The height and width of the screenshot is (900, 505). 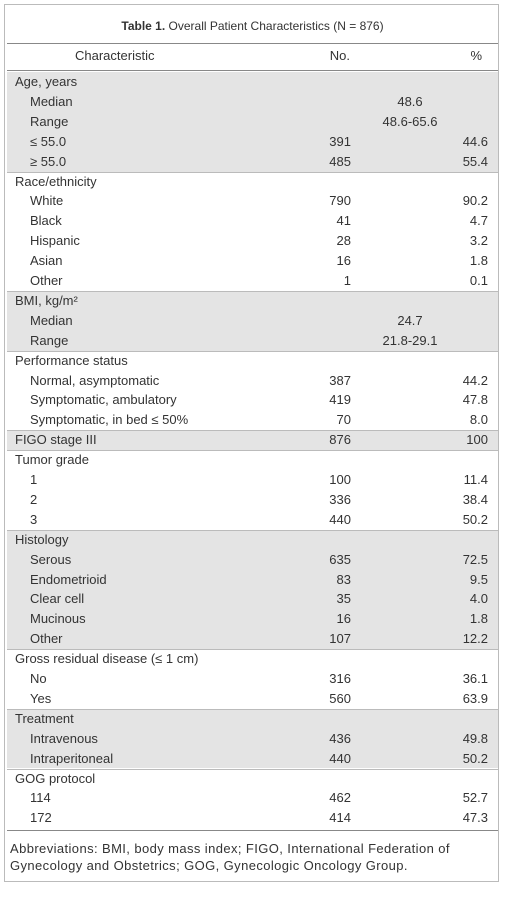 What do you see at coordinates (46, 300) in the screenshot?
I see `group-label: BMI, kg/m²` at bounding box center [46, 300].